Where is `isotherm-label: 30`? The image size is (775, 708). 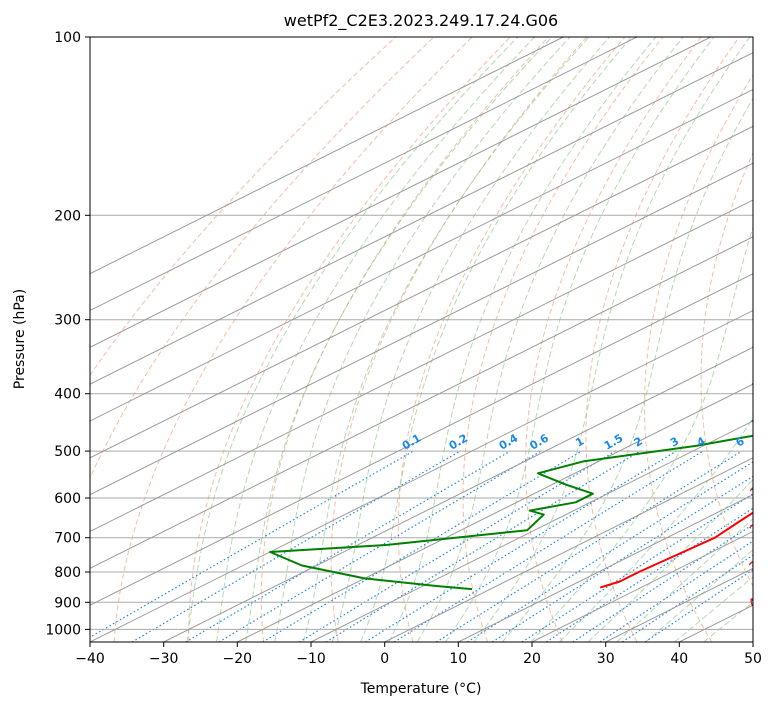 isotherm-label: 30 is located at coordinates (757, 563).